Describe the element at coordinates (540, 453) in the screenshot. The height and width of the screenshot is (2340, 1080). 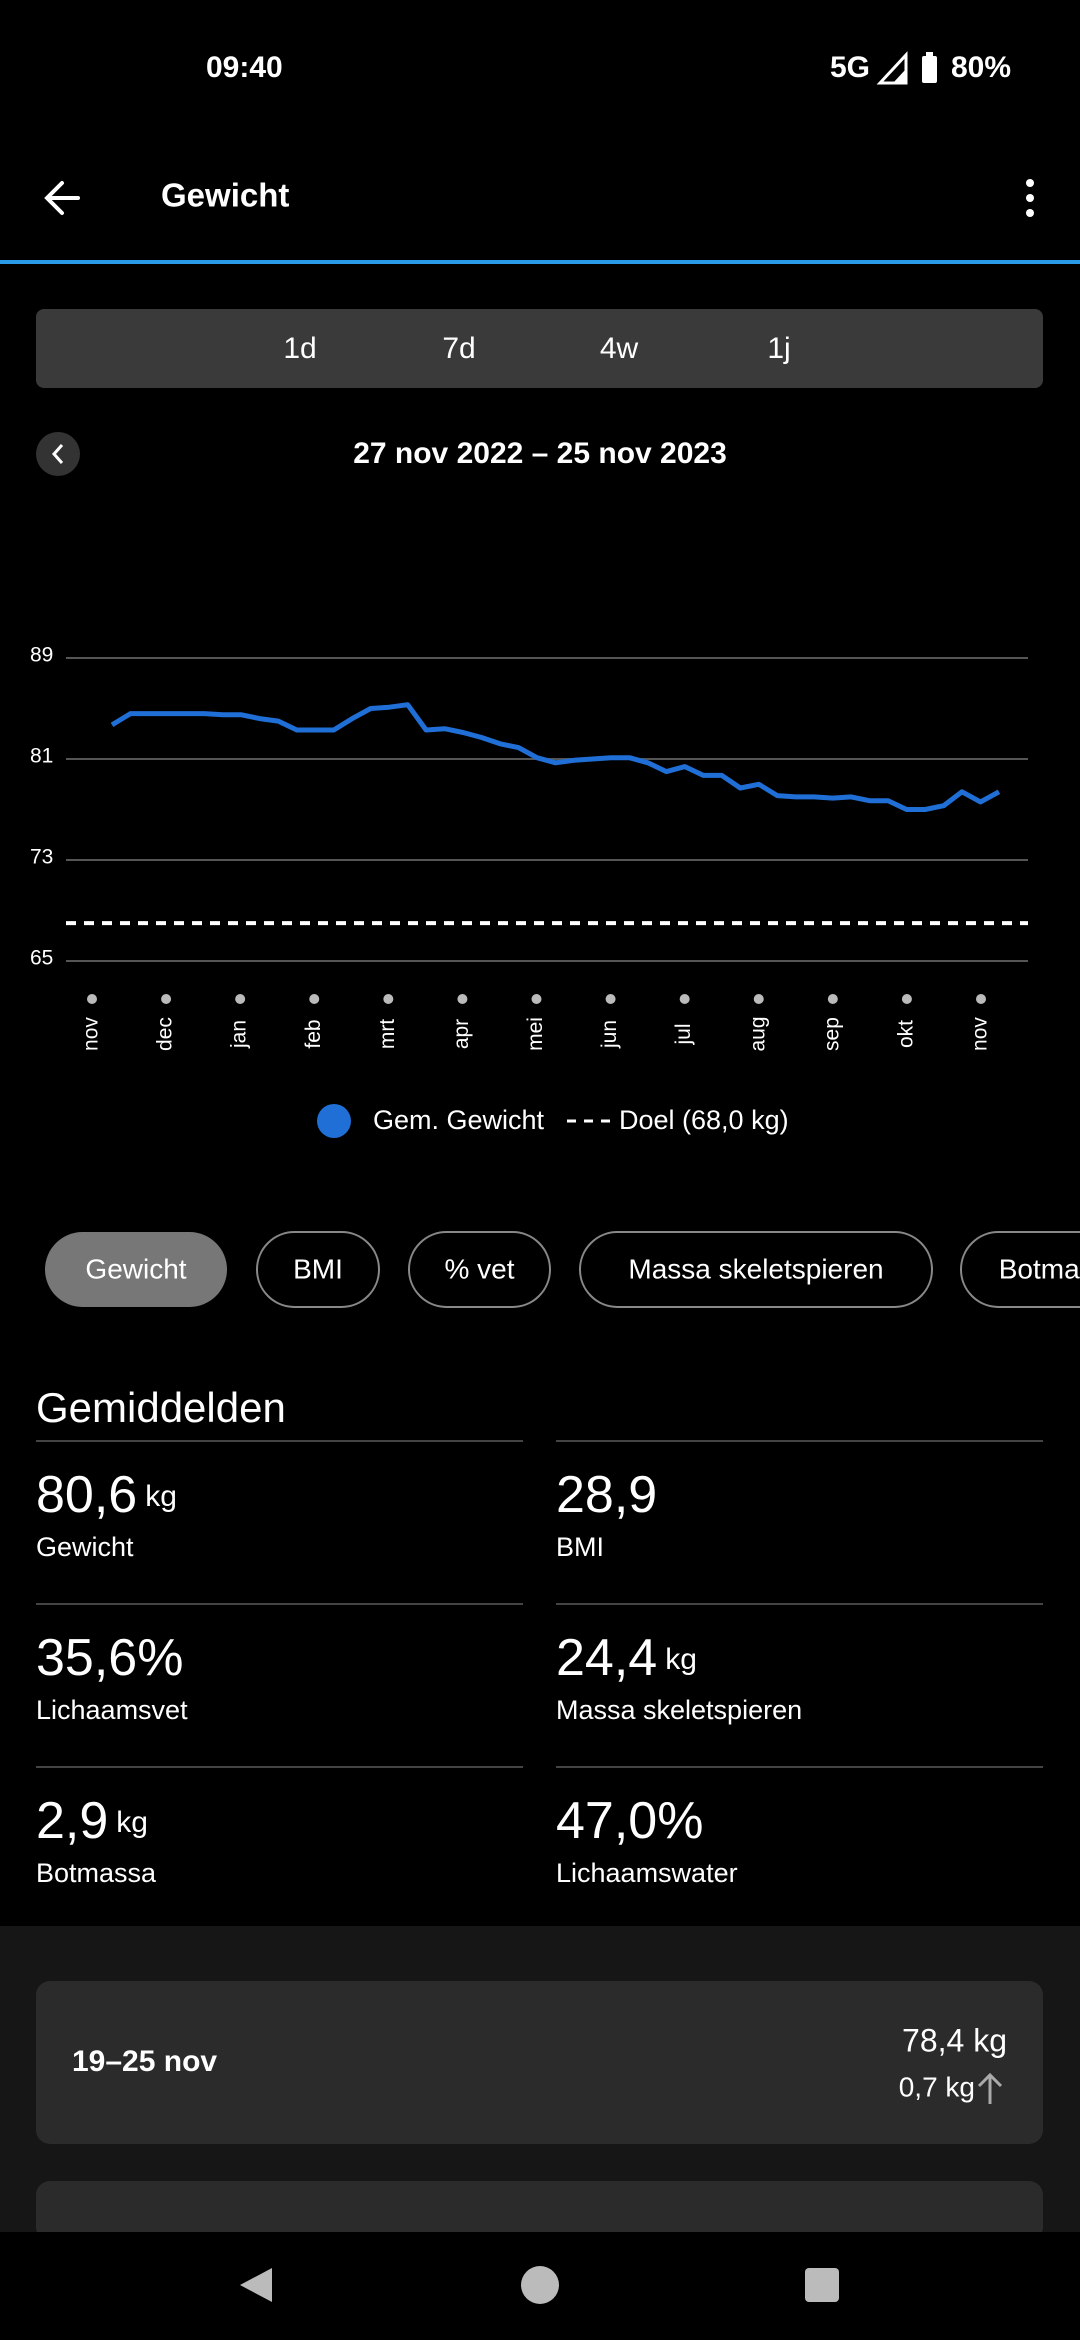
I see `date-range: 27 nov 2022 – 25 nov 2023` at that location.